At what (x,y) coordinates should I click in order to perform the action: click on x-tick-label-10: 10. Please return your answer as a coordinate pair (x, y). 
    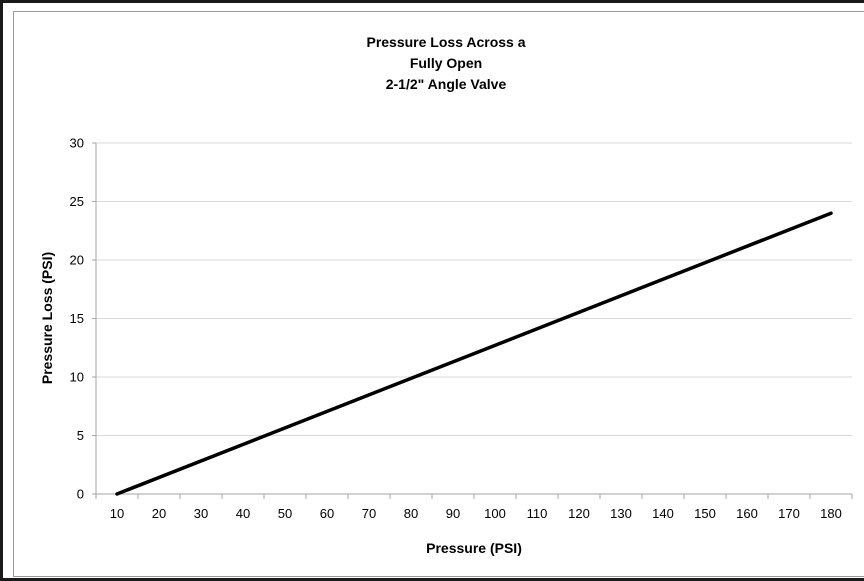
    Looking at the image, I should click on (117, 513).